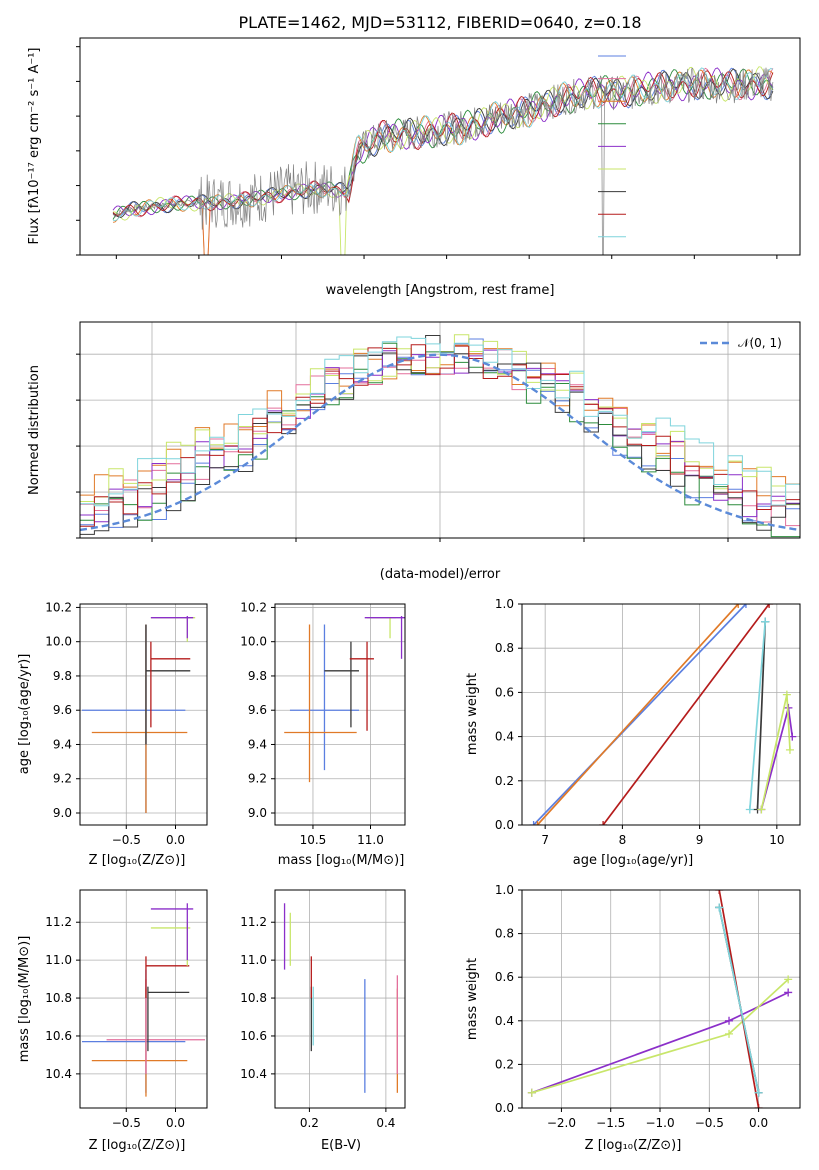 The height and width of the screenshot is (1170, 819). What do you see at coordinates (62, 744) in the screenshot?
I see `p3-y-tick-label: 9.4` at bounding box center [62, 744].